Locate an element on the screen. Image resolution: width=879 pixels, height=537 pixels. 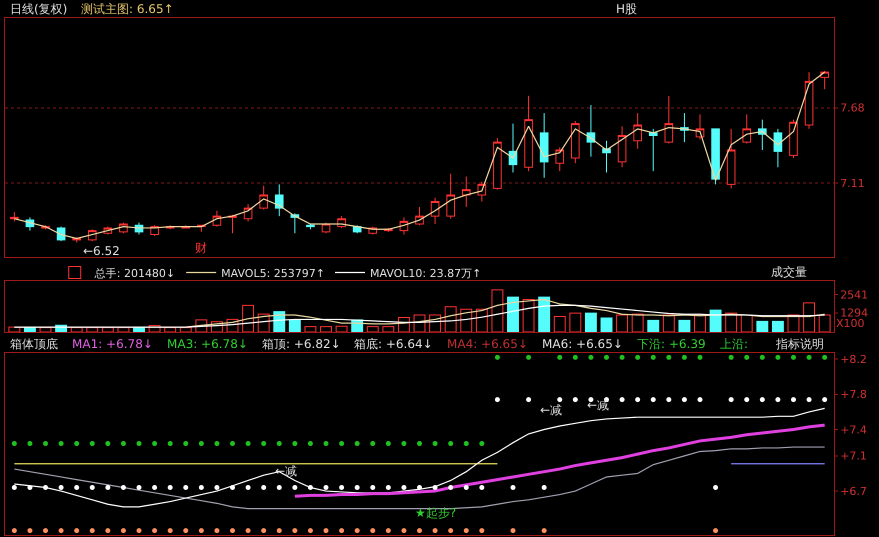
text: MA6: +6.65↓ is located at coordinates (582, 344).